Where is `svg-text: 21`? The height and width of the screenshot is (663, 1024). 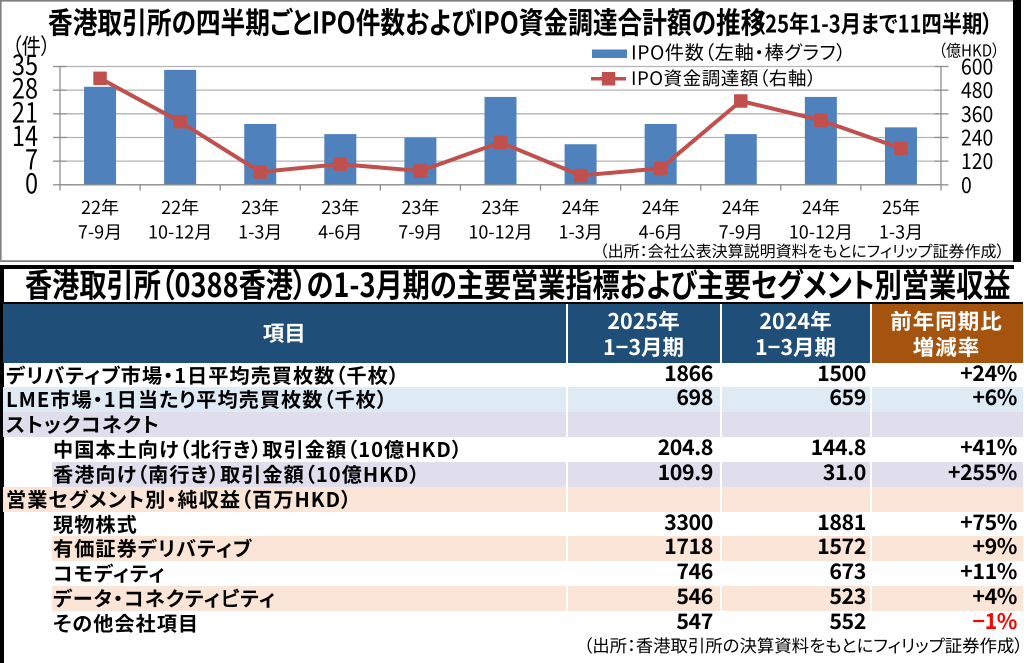
svg-text: 21 is located at coordinates (25, 110).